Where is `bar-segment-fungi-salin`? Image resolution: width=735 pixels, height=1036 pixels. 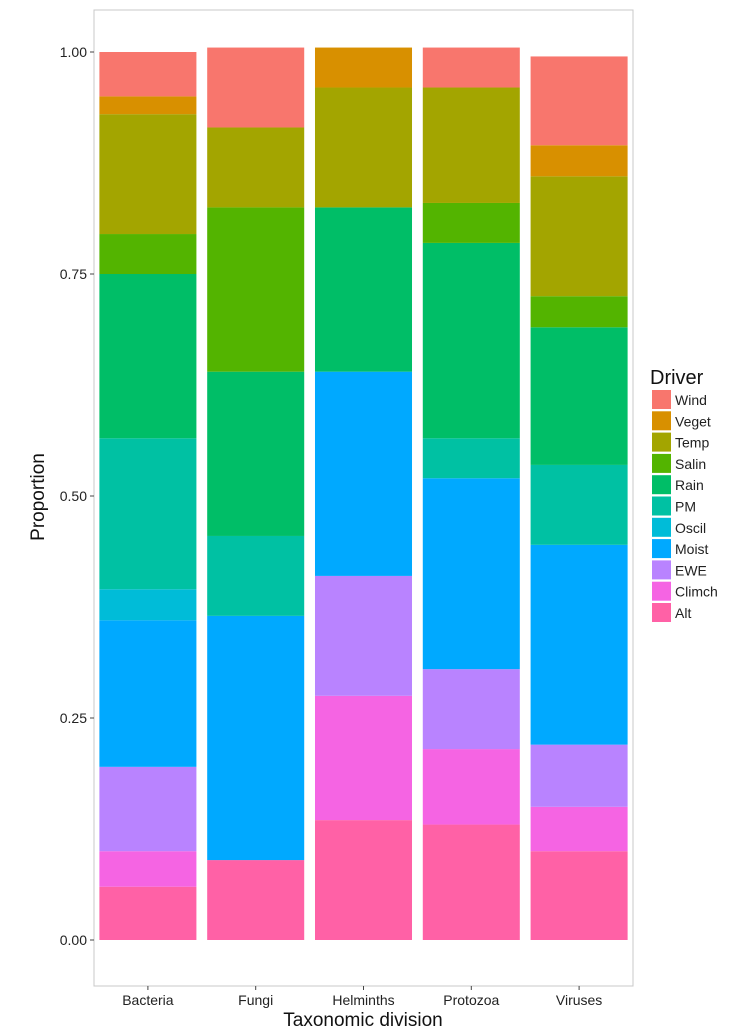
bar-segment-fungi-salin is located at coordinates (256, 289).